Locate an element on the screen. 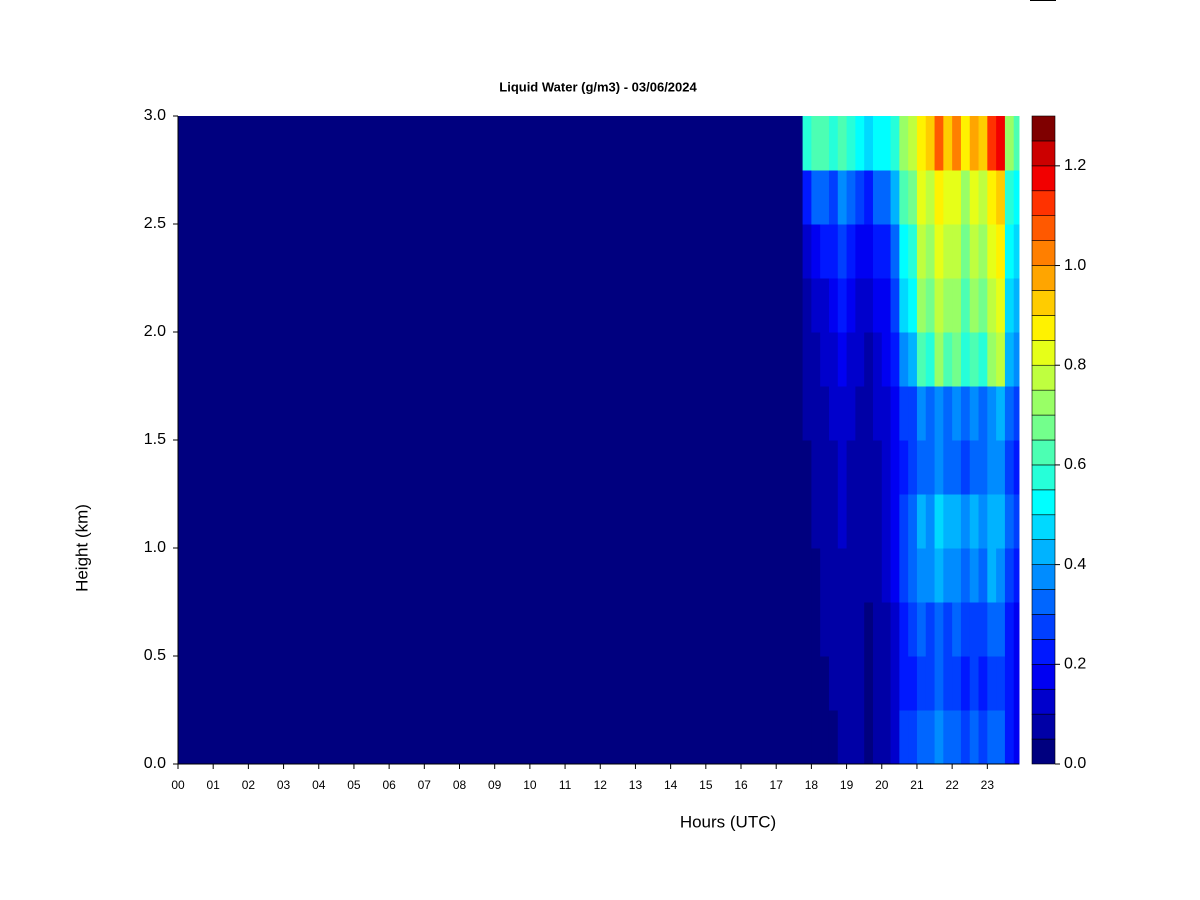 This screenshot has height=900, width=1200. x-tick-label: 10 is located at coordinates (530, 785).